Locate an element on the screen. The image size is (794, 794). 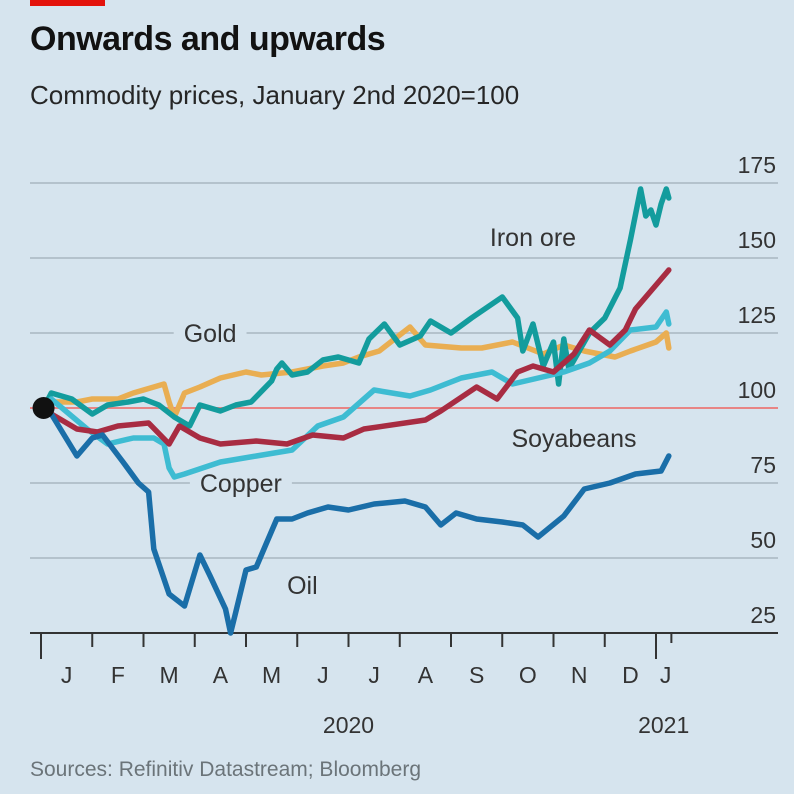
y-tick-label: 50 is located at coordinates (763, 540).